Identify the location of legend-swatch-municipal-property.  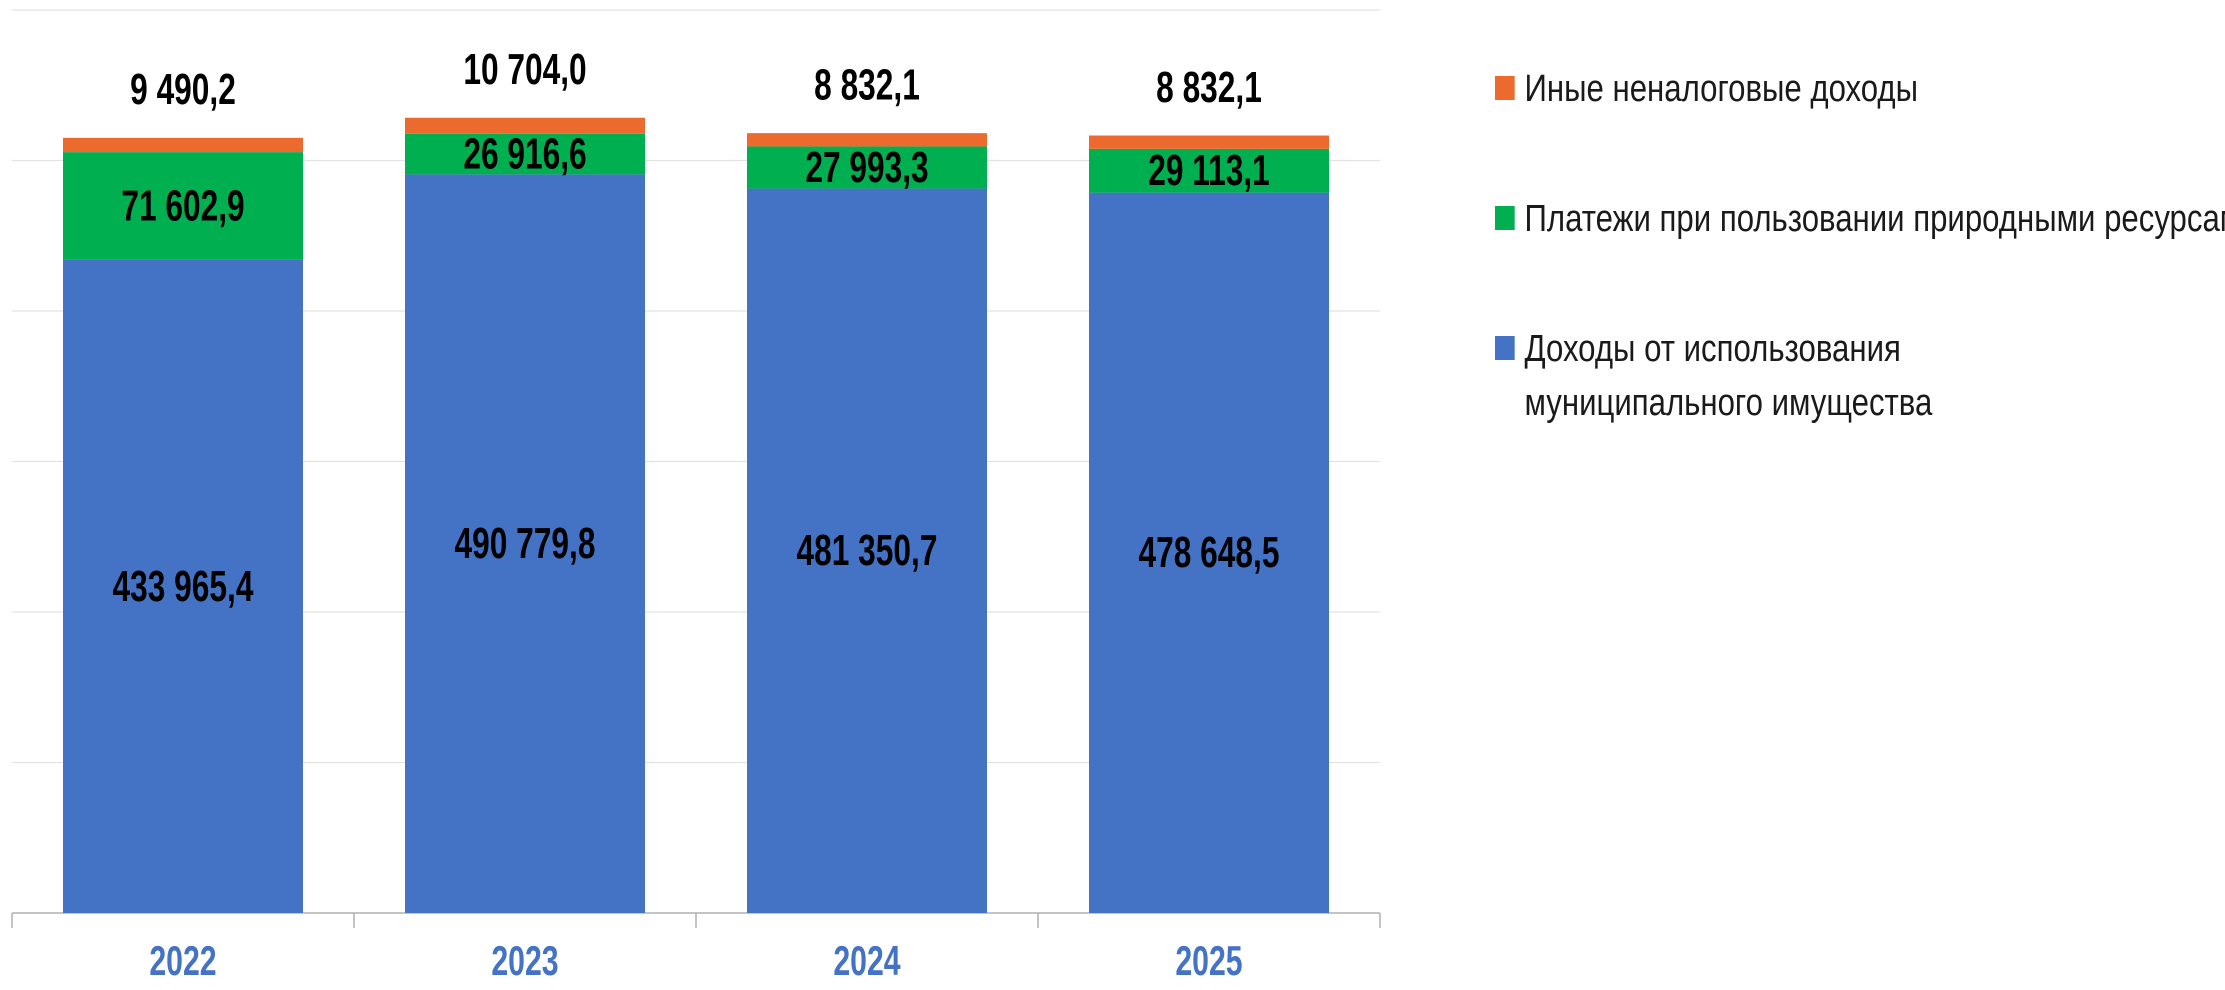
(1505, 348).